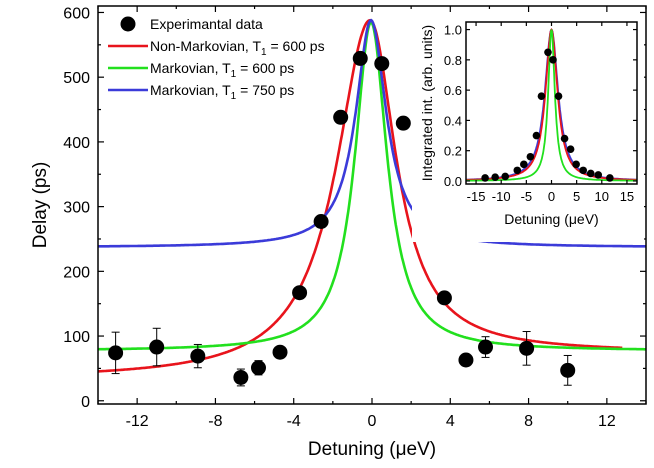 This screenshot has height=468, width=654. I want to click on legend-label: Markovian, T1 = 600 ps, so click(222, 70).